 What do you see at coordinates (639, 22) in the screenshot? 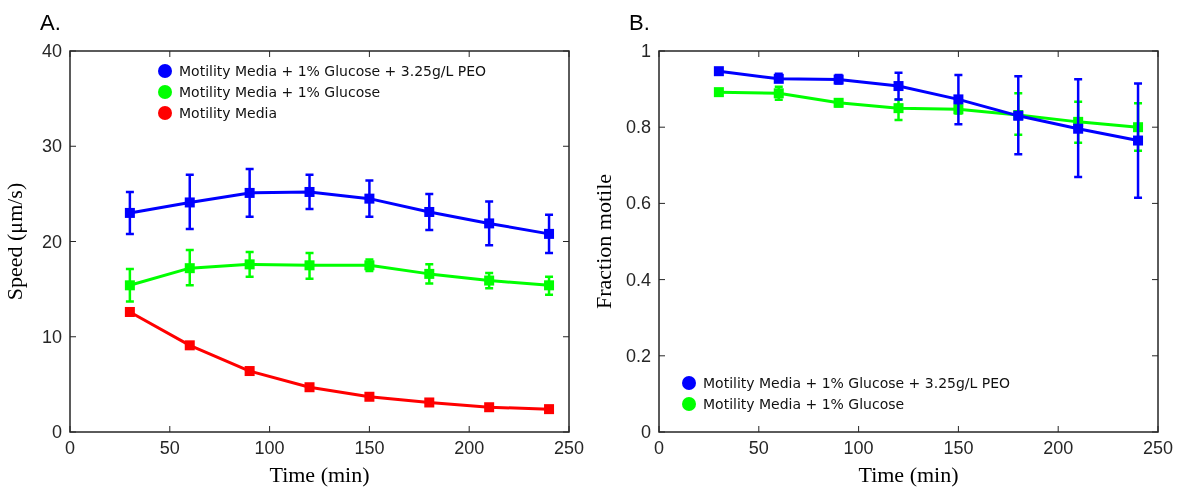
I see `chart-title: B.` at bounding box center [639, 22].